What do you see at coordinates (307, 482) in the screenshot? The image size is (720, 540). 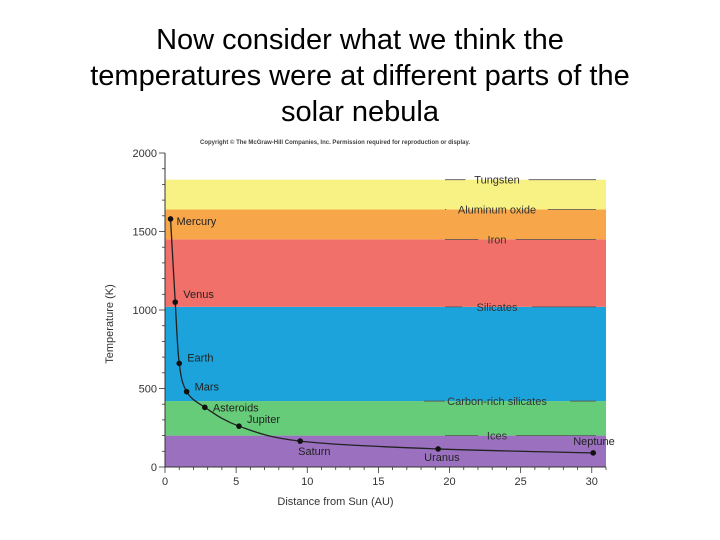 I see `x-tick-label: 10` at bounding box center [307, 482].